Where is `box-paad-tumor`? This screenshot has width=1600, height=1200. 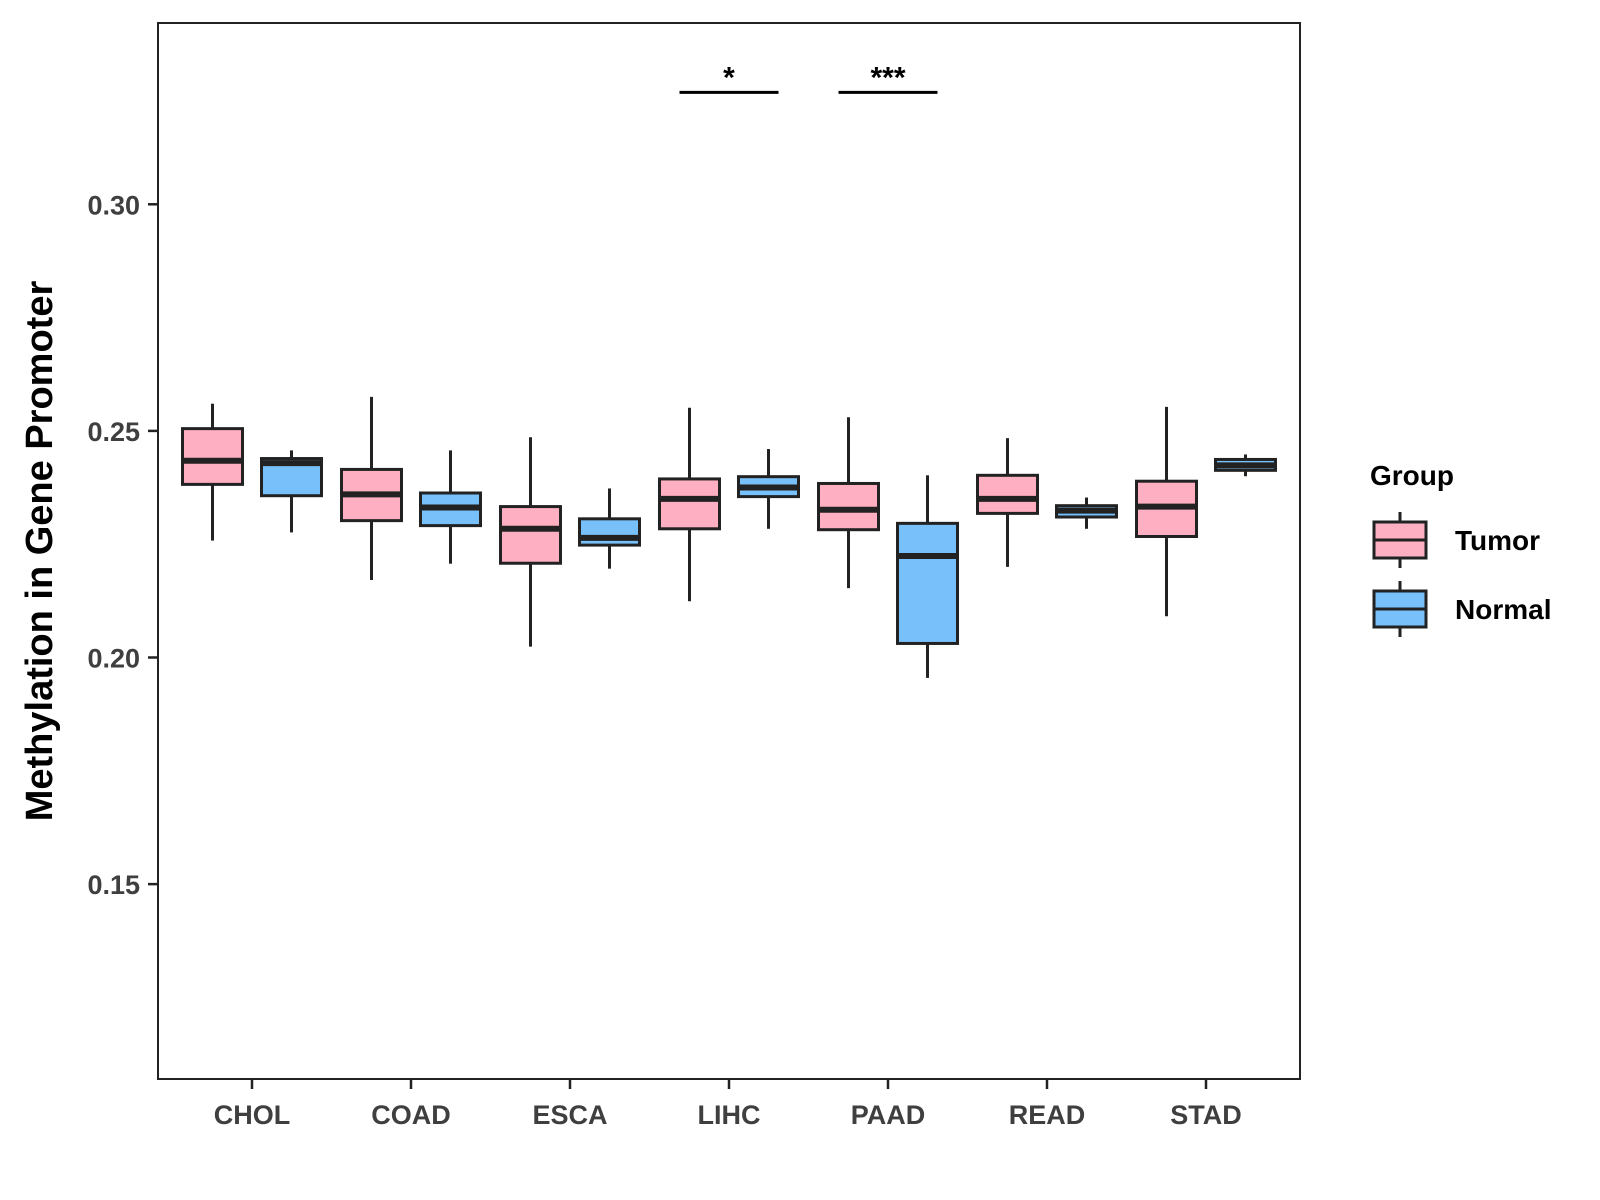
box-paad-tumor is located at coordinates (848, 503).